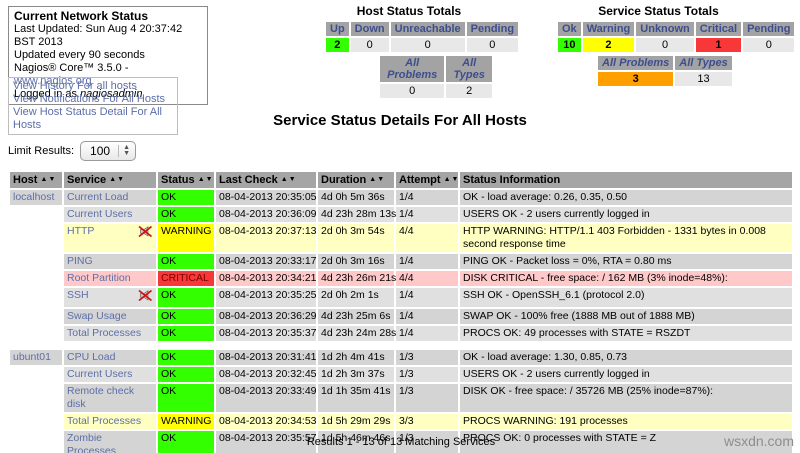  I want to click on host-down-count: 0, so click(369, 45).